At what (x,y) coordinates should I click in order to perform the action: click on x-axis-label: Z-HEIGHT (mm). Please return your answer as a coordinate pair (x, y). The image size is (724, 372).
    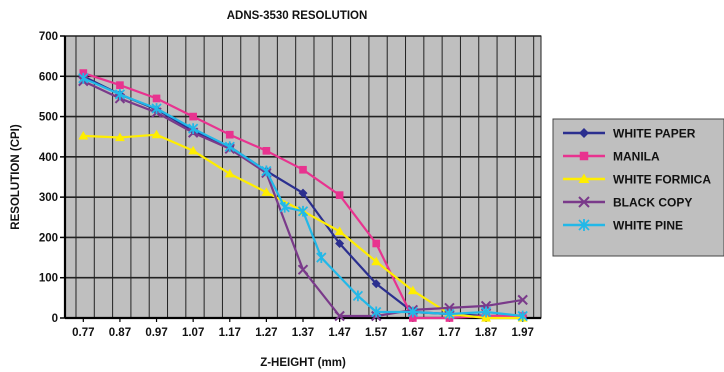
    Looking at the image, I should click on (303, 363).